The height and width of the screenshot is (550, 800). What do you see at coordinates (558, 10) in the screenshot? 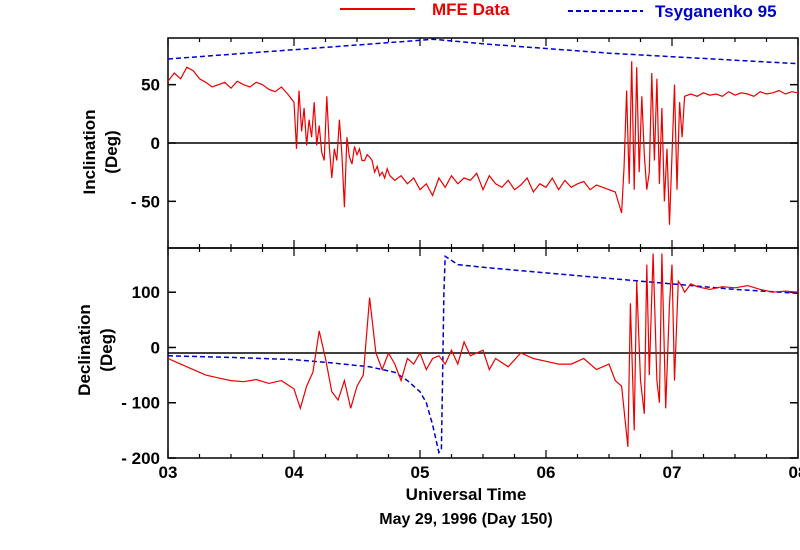
I see `legend: MFE Data Tsyganenko 95` at bounding box center [558, 10].